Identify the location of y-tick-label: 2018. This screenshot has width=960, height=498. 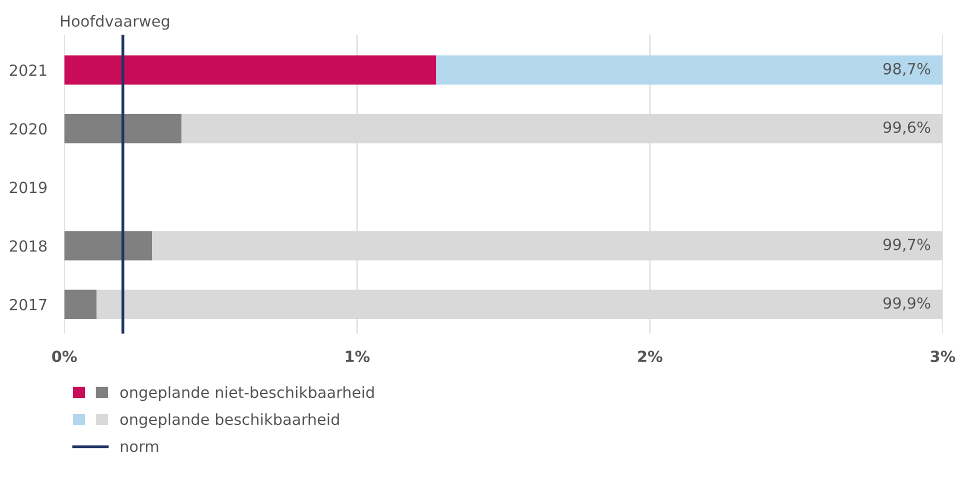
(28, 246).